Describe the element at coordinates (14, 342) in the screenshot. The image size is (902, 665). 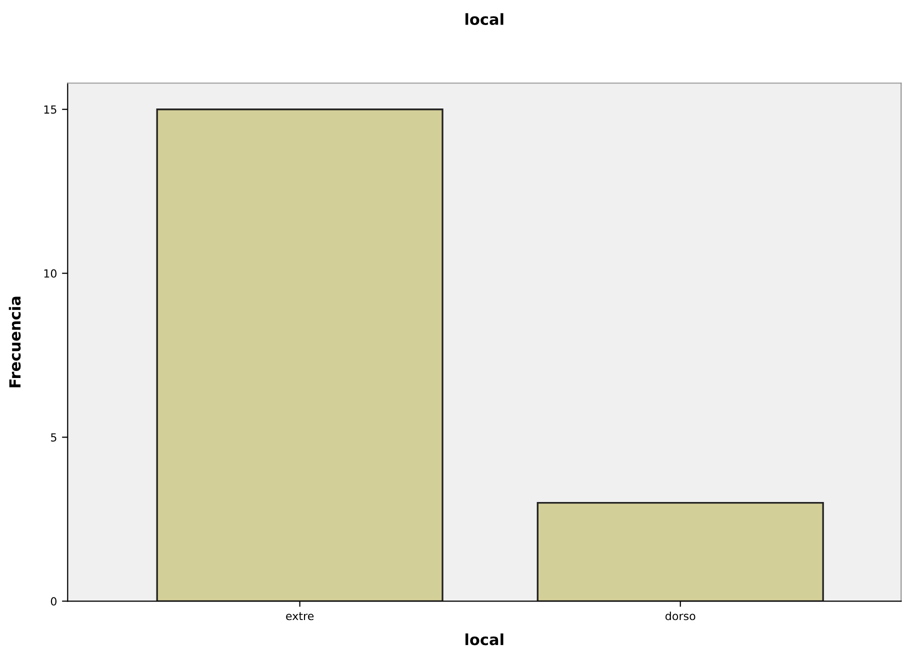
I see `y-axis-title: Frecuencia` at that location.